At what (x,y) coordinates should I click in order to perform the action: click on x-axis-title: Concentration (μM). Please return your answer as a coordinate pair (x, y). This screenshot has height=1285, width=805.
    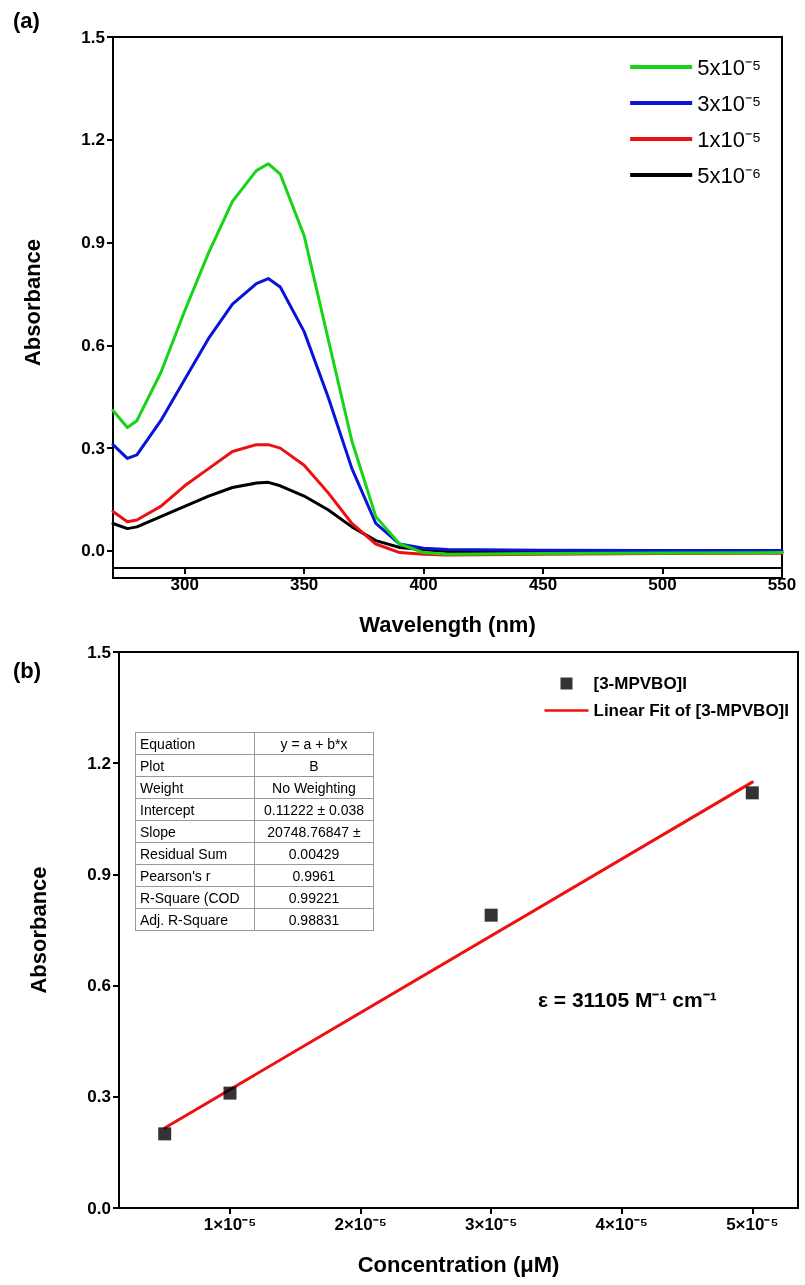
    Looking at the image, I should click on (458, 1264).